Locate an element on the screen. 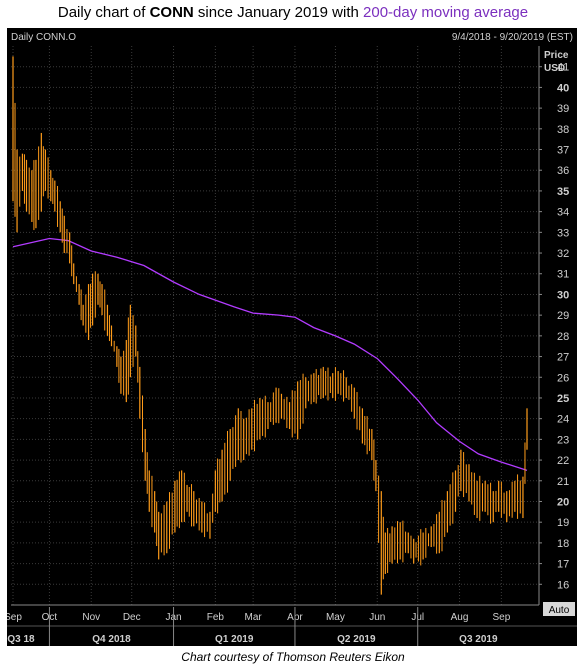 This screenshot has height=672, width=586. price-tick-label: 30 is located at coordinates (563, 295).